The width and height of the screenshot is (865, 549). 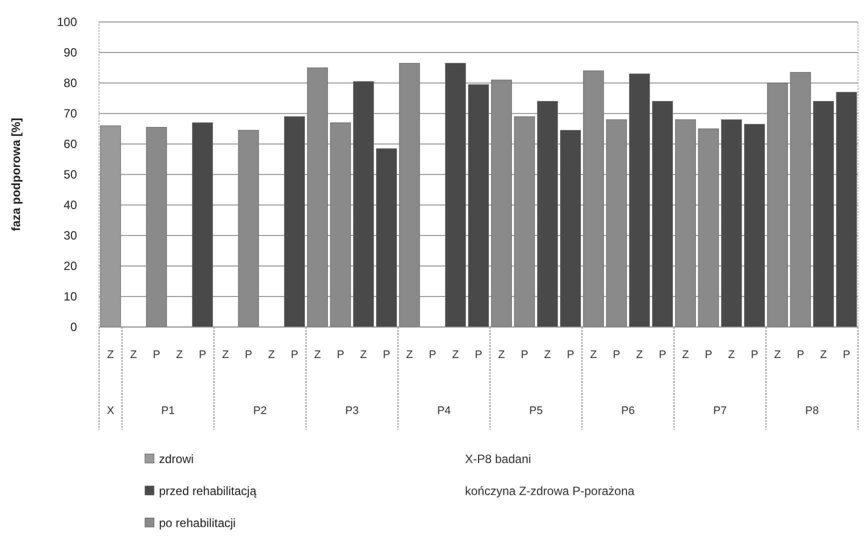 What do you see at coordinates (498, 459) in the screenshot?
I see `text: X-P8 badani` at bounding box center [498, 459].